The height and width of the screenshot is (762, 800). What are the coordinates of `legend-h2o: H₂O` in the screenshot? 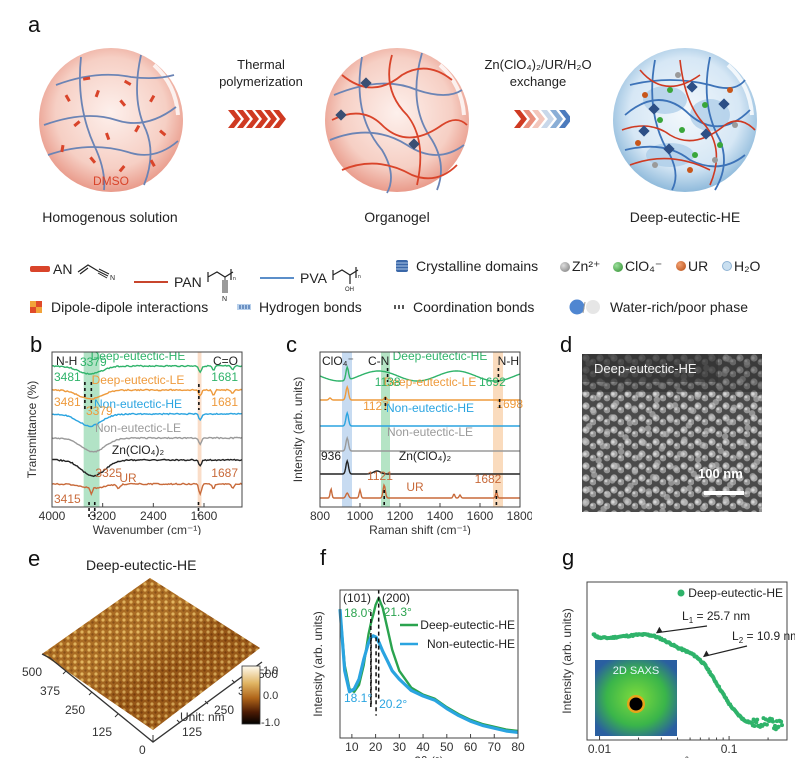 It's located at (741, 266).